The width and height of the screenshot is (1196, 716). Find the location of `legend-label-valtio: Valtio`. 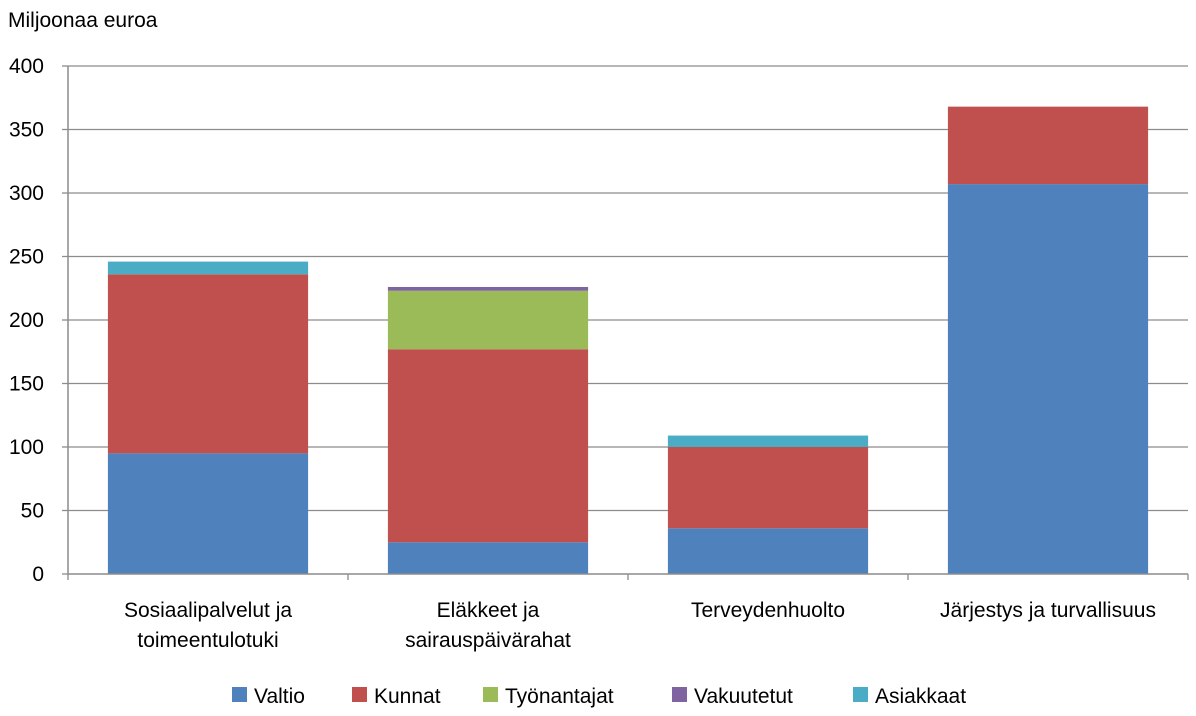

legend-label-valtio: Valtio is located at coordinates (279, 696).